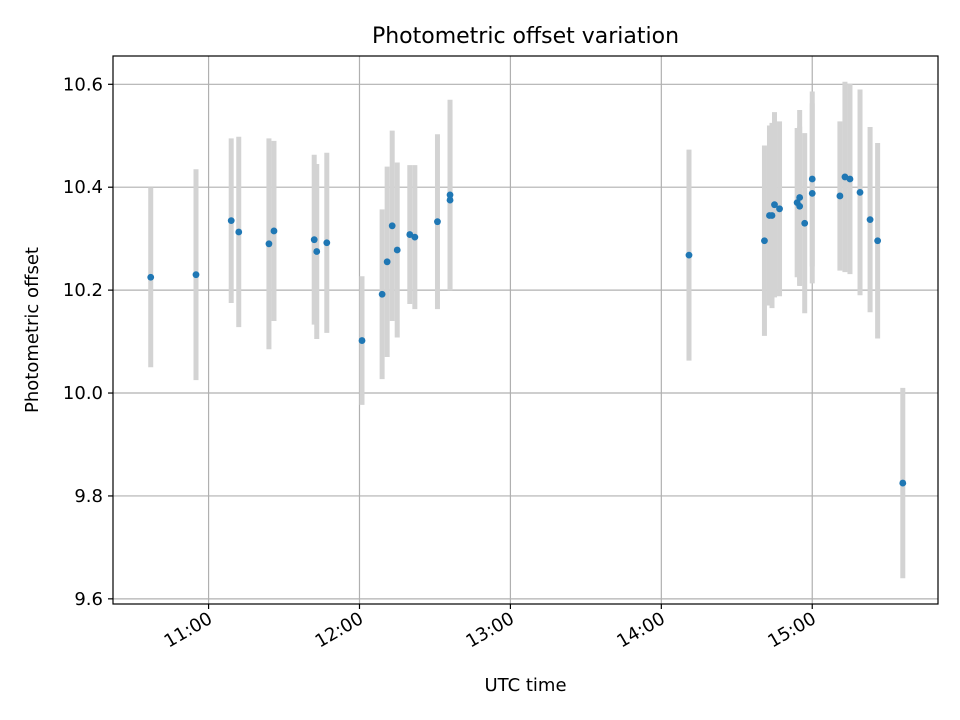 The width and height of the screenshot is (960, 720). I want to click on x-tick-label: 15:00, so click(791, 630).